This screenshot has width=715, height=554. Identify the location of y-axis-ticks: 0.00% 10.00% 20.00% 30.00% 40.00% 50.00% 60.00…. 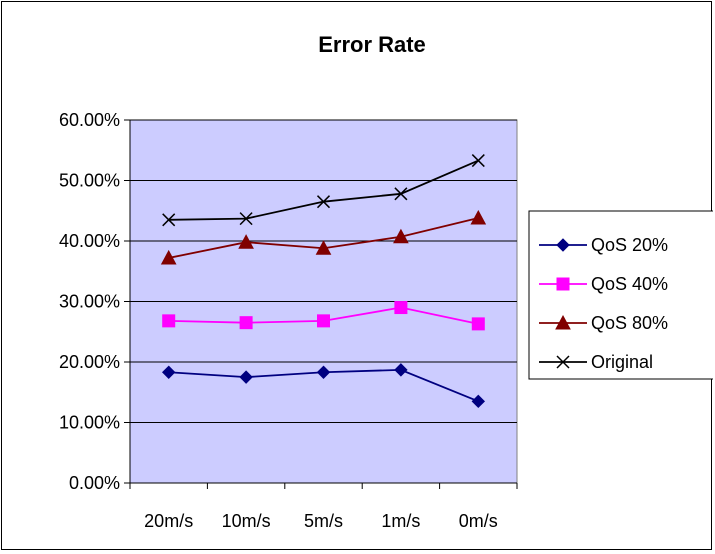
(94, 301).